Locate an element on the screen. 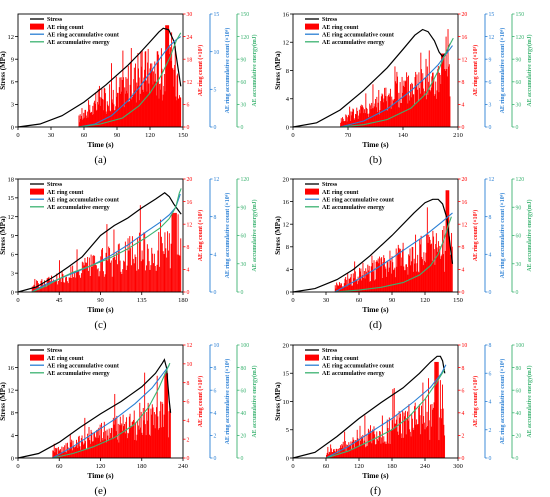  panel-label: (e) is located at coordinates (100, 491).